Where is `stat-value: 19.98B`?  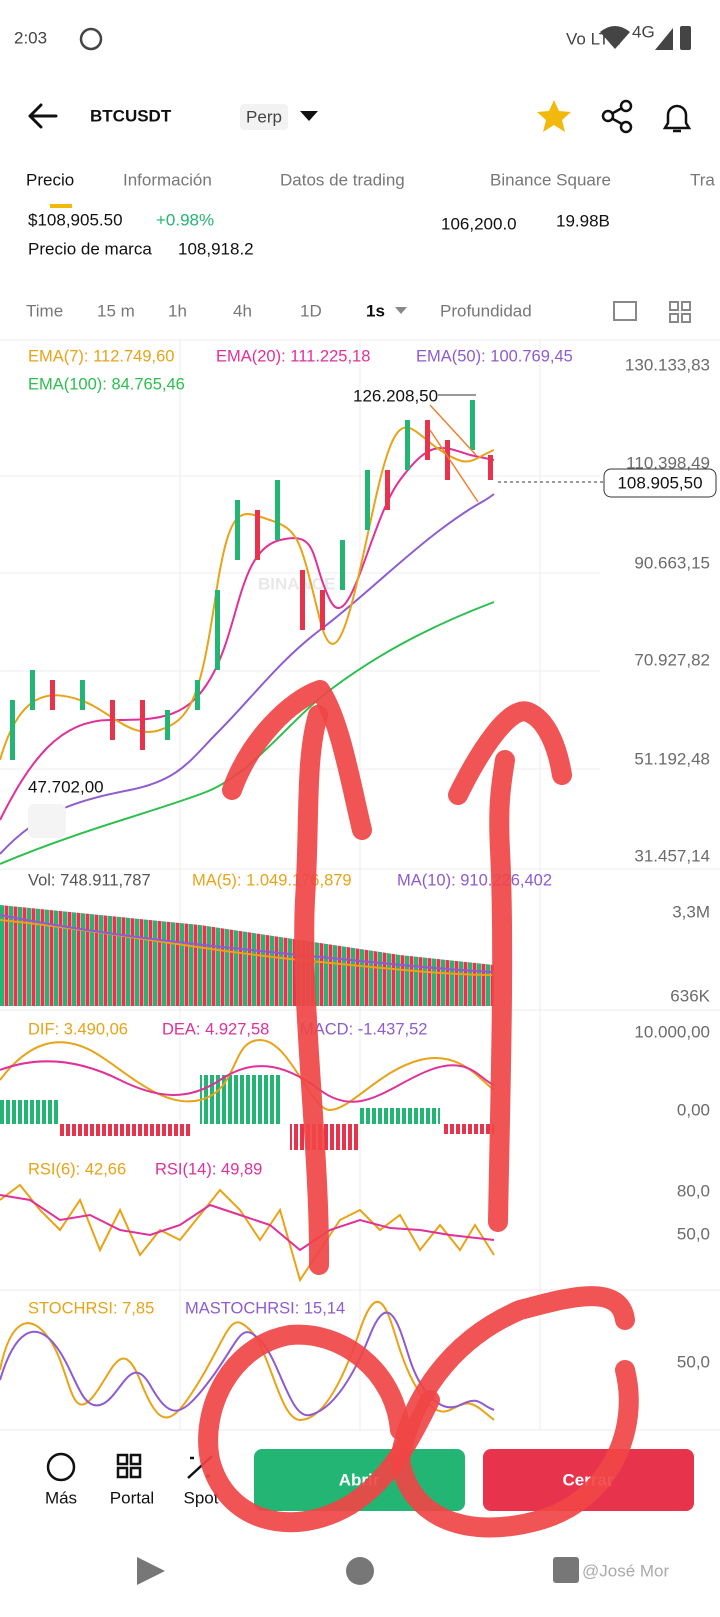 stat-value: 19.98B is located at coordinates (583, 220).